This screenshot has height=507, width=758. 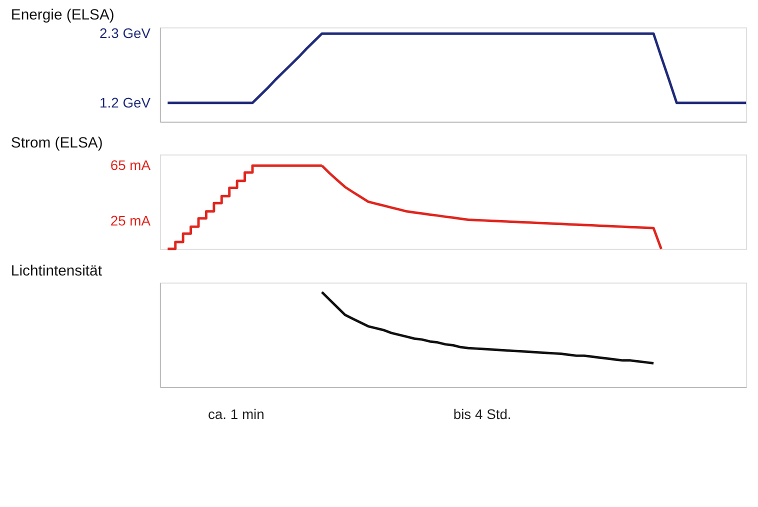 What do you see at coordinates (126, 102) in the screenshot?
I see `y-tick-label: 1.2 GeV` at bounding box center [126, 102].